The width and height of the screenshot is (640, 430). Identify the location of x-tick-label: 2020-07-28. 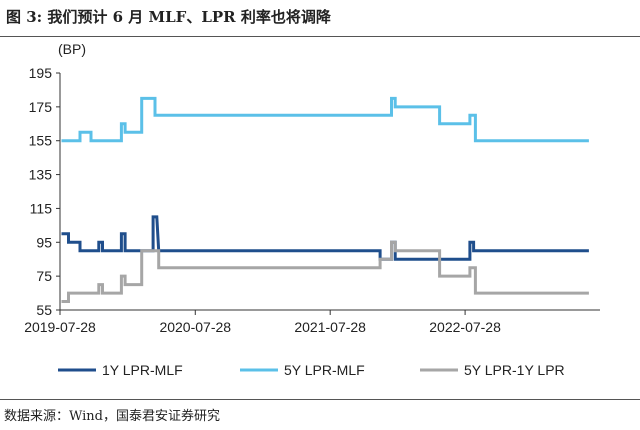
(195, 327).